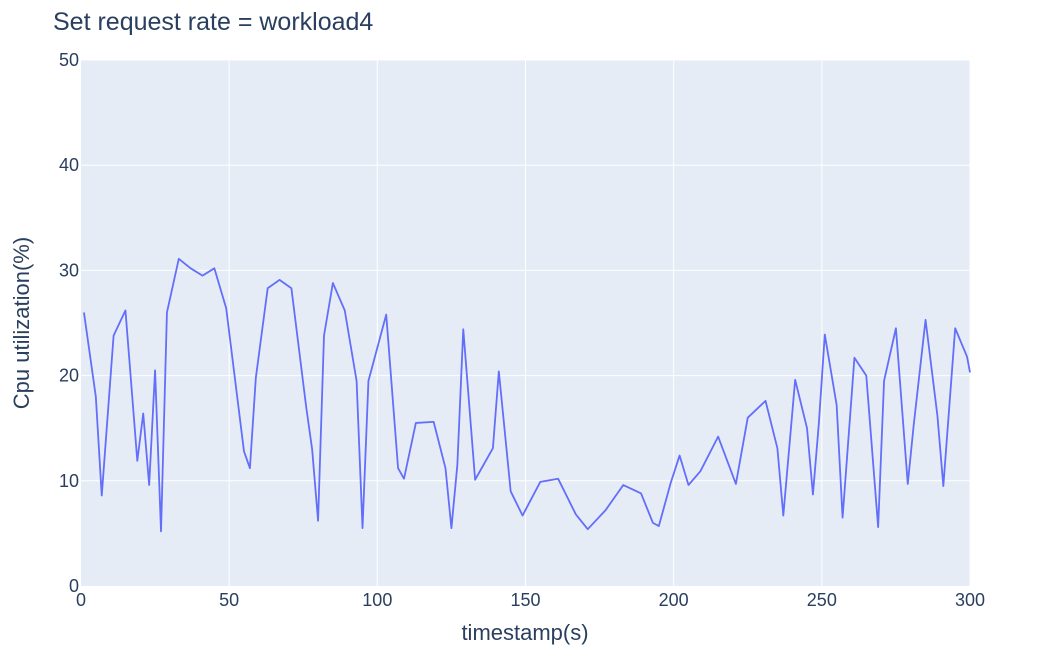  What do you see at coordinates (970, 600) in the screenshot?
I see `x-tick-label: 300` at bounding box center [970, 600].